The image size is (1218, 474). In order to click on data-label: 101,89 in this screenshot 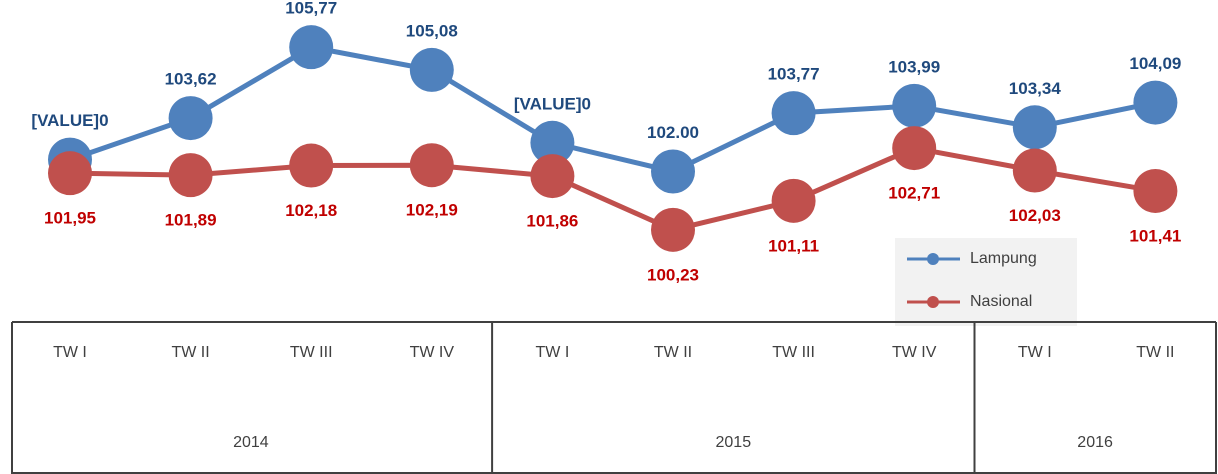, I will do `click(191, 220)`.